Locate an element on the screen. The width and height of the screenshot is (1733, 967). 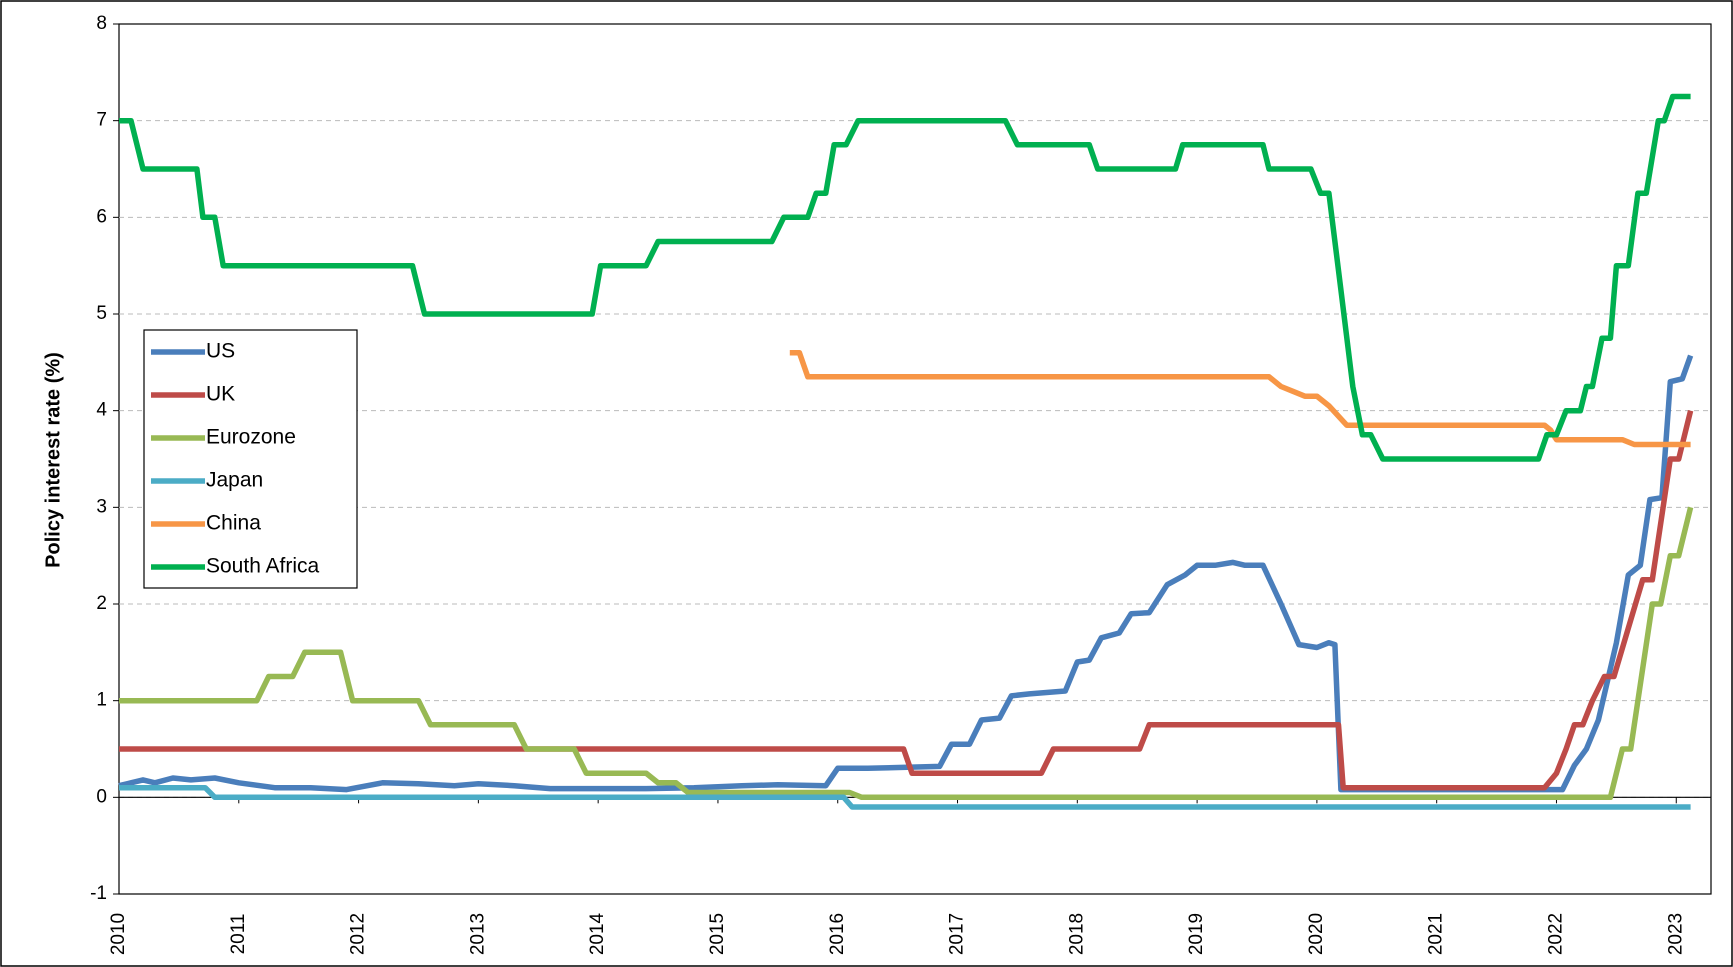
y-axis-label: Policy interest rate (%) is located at coordinates (53, 460).